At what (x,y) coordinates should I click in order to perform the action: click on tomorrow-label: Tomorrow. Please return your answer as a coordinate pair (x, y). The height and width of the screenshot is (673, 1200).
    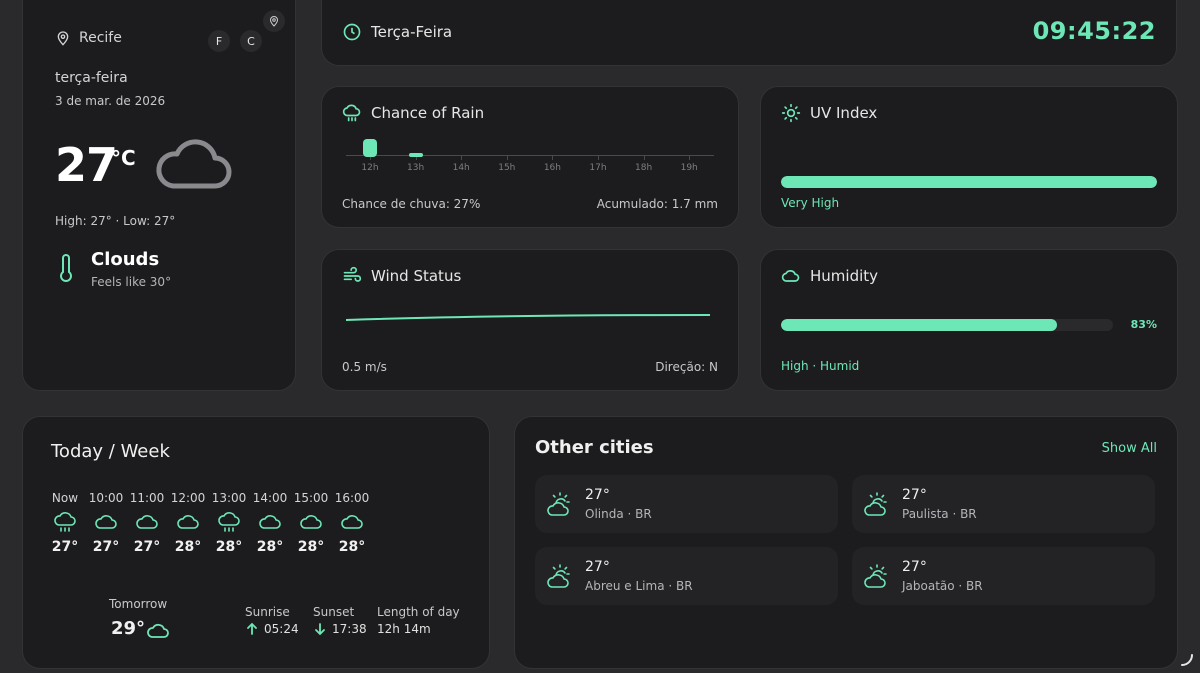
    Looking at the image, I should click on (138, 604).